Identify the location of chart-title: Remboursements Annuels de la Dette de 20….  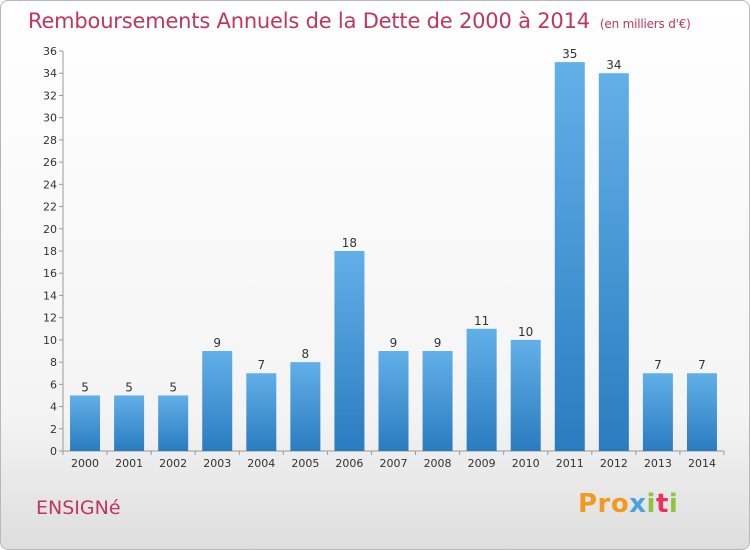
(359, 21).